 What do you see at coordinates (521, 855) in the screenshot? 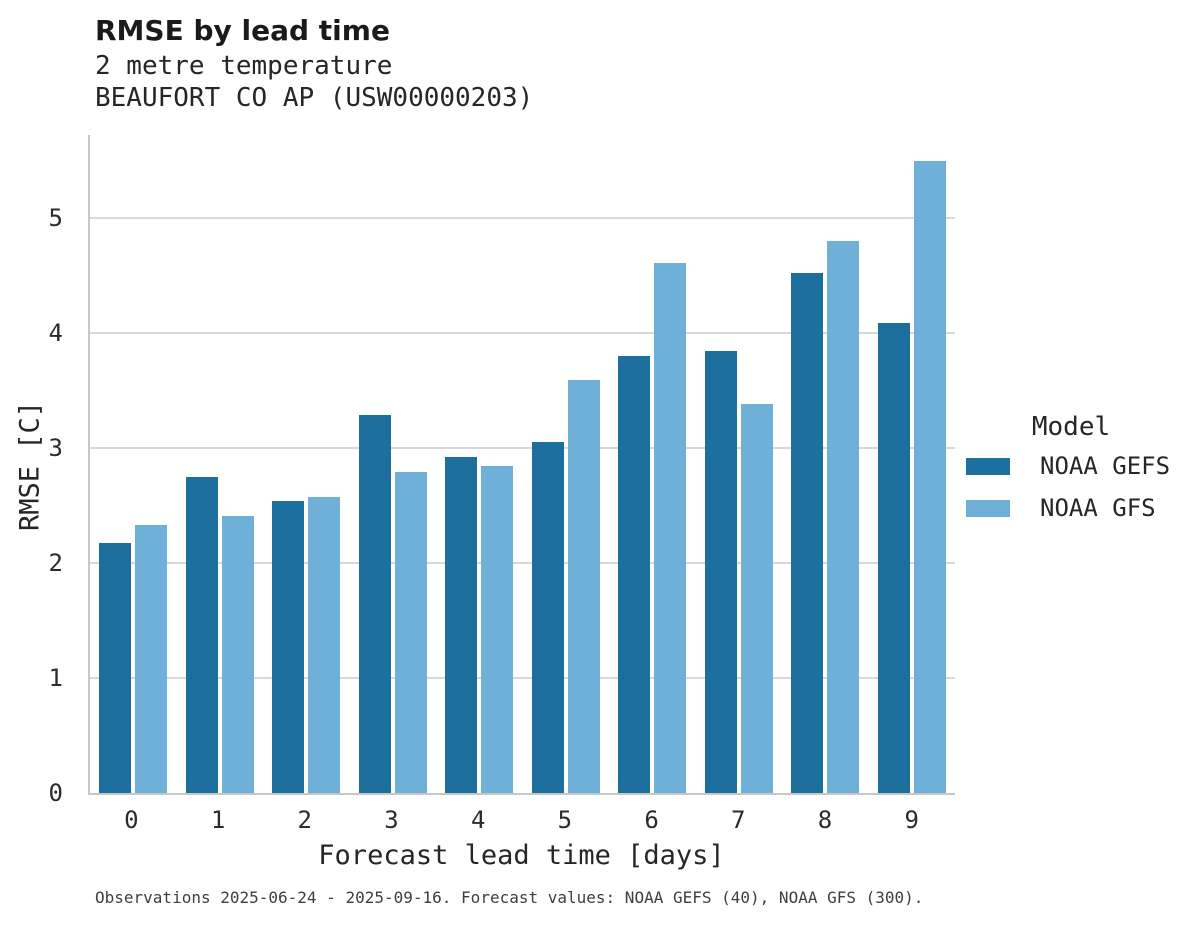
I see `x-axis-label: Forecast lead time [days]` at bounding box center [521, 855].